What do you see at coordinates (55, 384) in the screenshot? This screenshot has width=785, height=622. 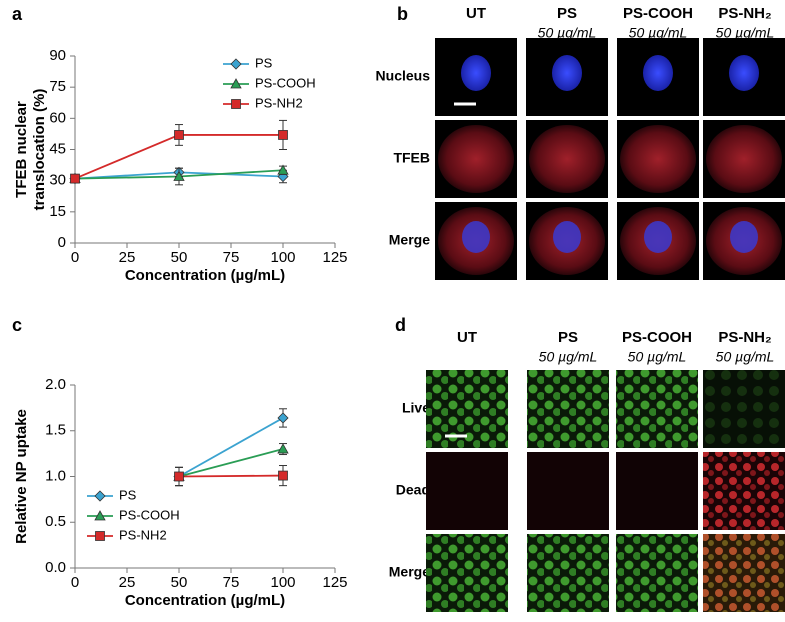 I see `y-tick-label: 2.0` at bounding box center [55, 384].